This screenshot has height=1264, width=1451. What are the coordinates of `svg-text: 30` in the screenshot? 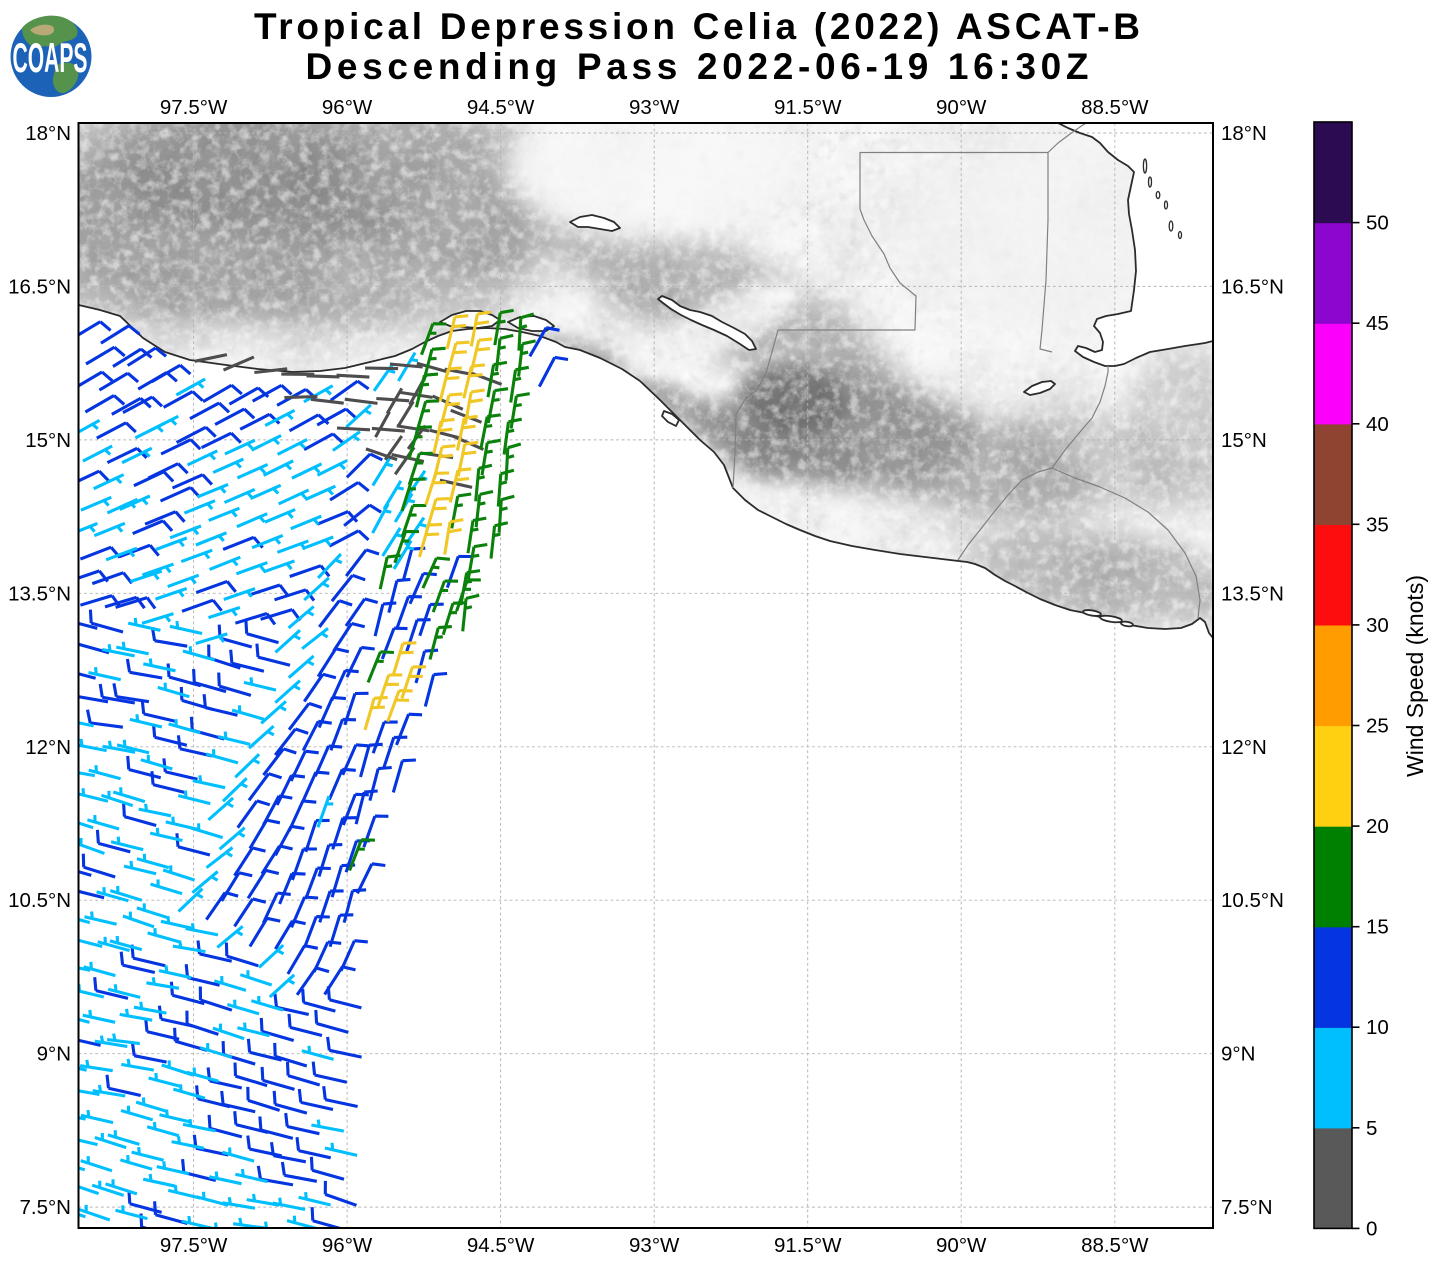 It's located at (1377, 625).